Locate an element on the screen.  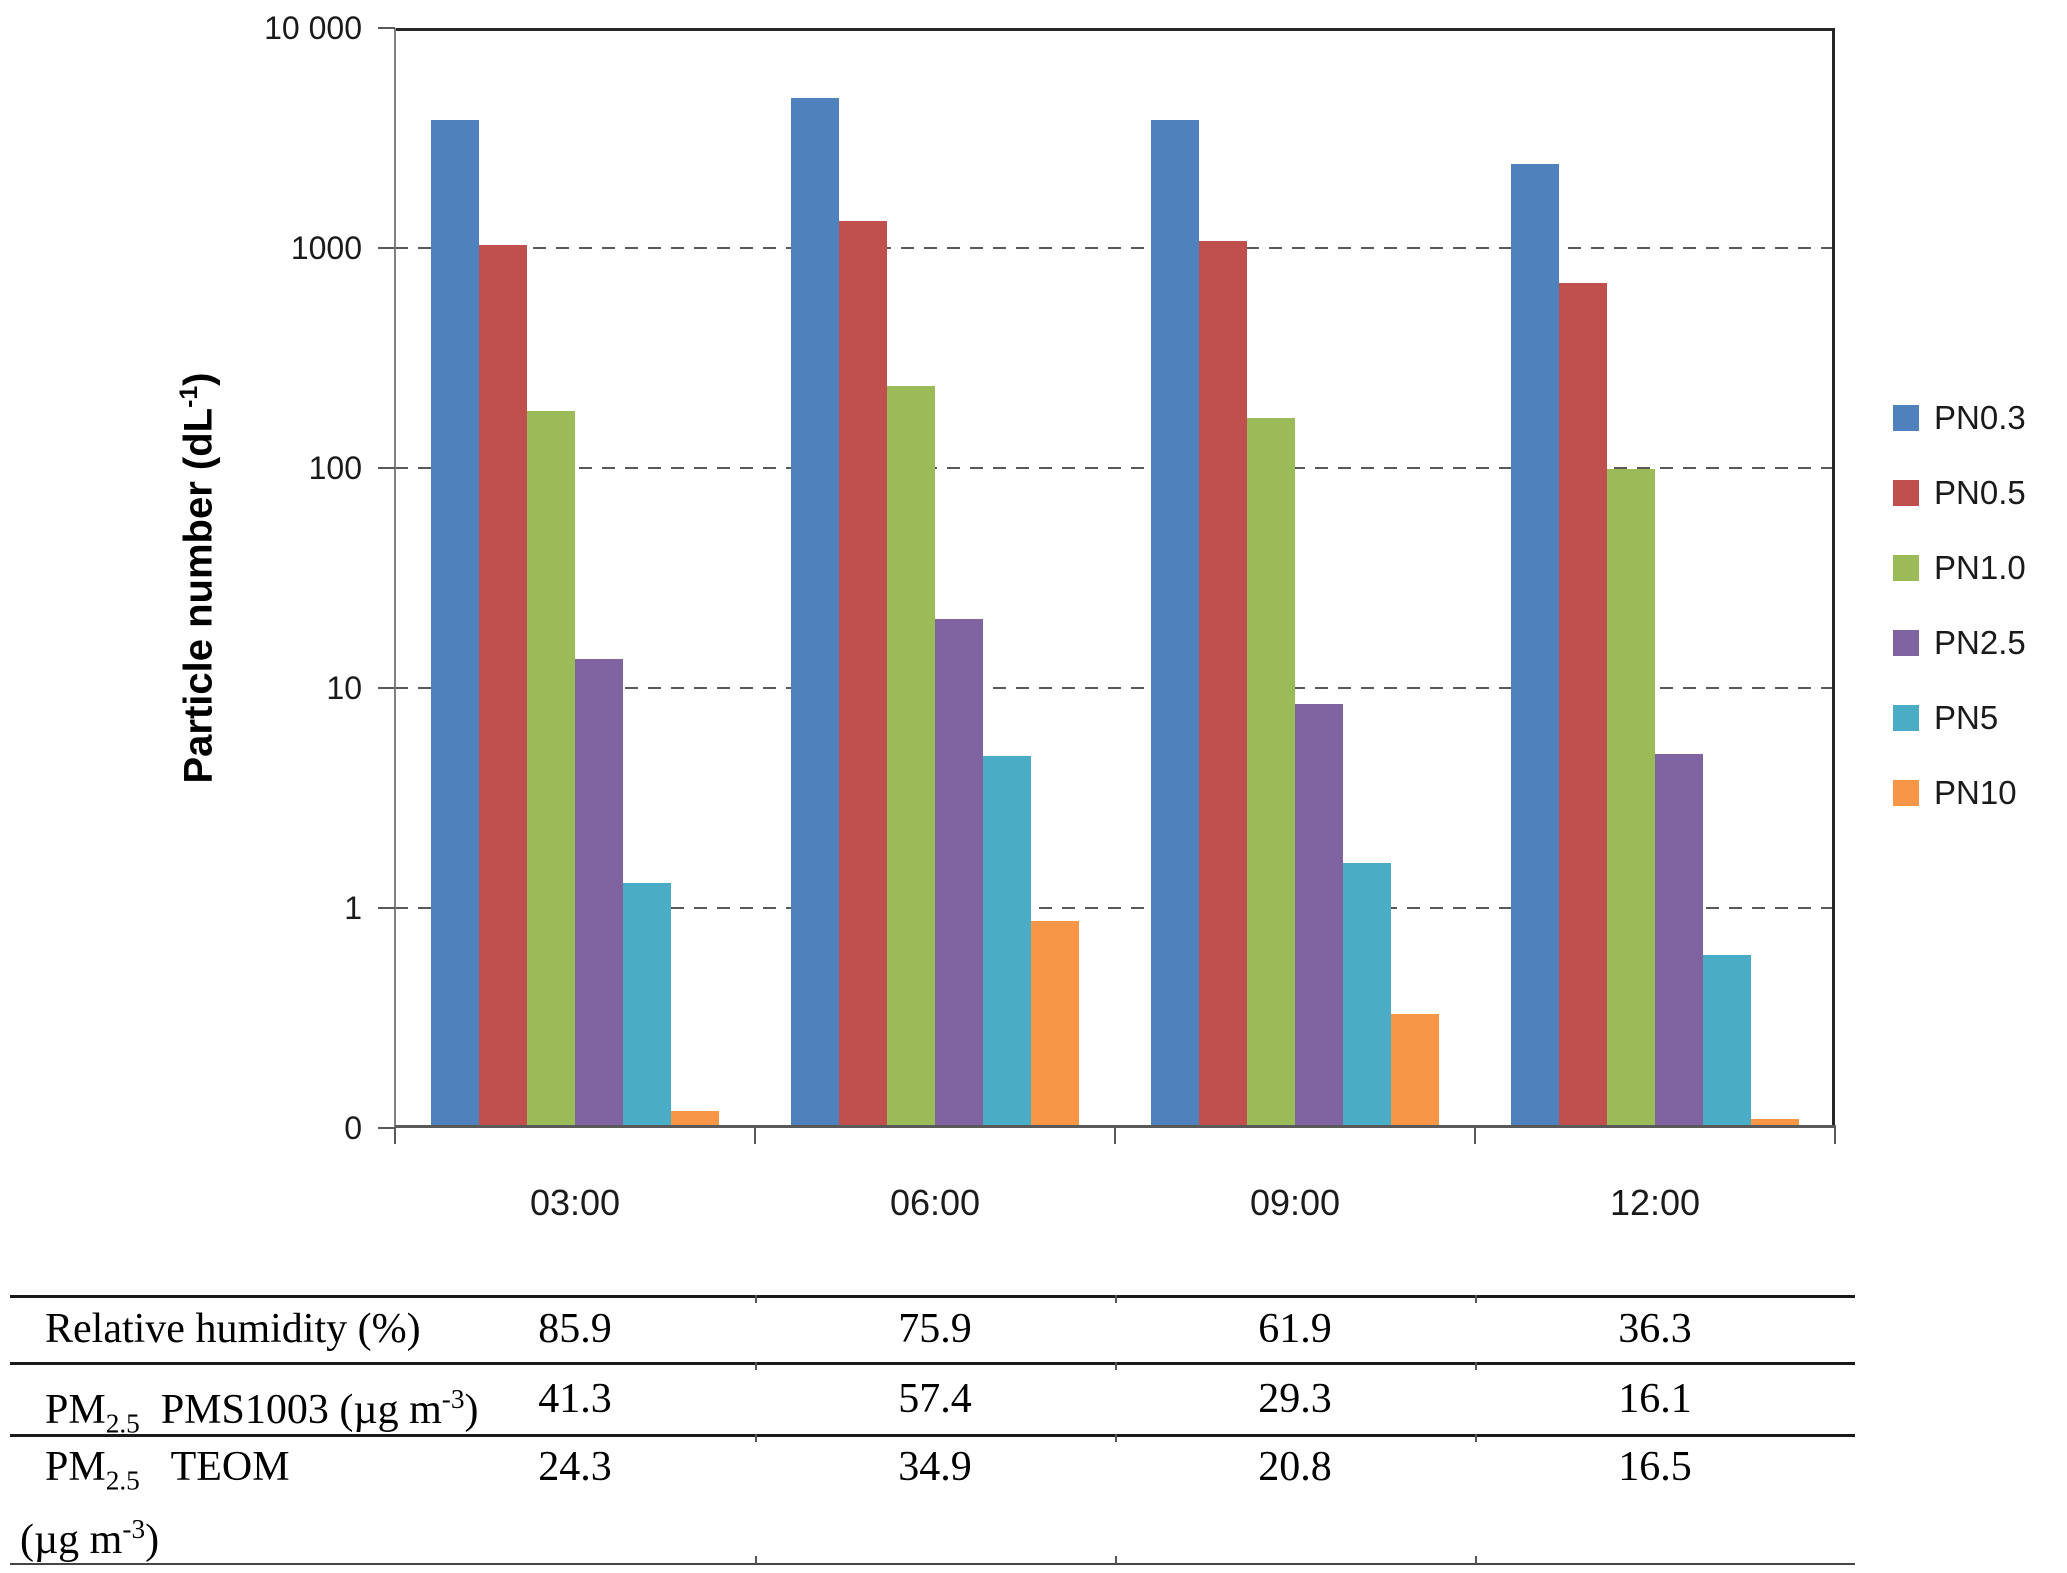
bar-PN0.3-09:00 is located at coordinates (1175, 624).